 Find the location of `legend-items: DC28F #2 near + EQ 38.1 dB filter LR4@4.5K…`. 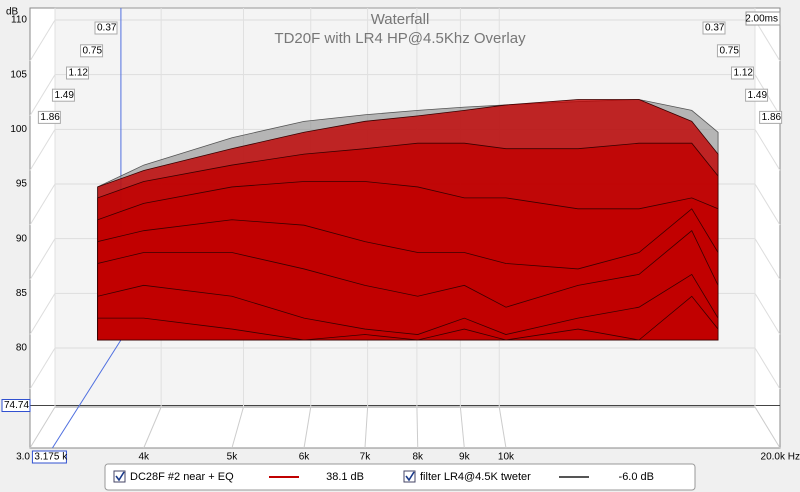

legend-items: DC28F #2 near + EQ 38.1 dB filter LR4@4.5K… is located at coordinates (383, 476).